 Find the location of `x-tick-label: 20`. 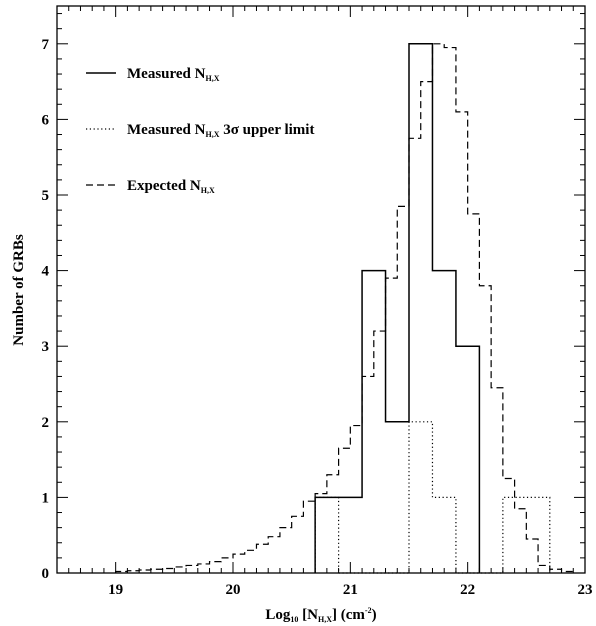

x-tick-label: 20 is located at coordinates (233, 590).